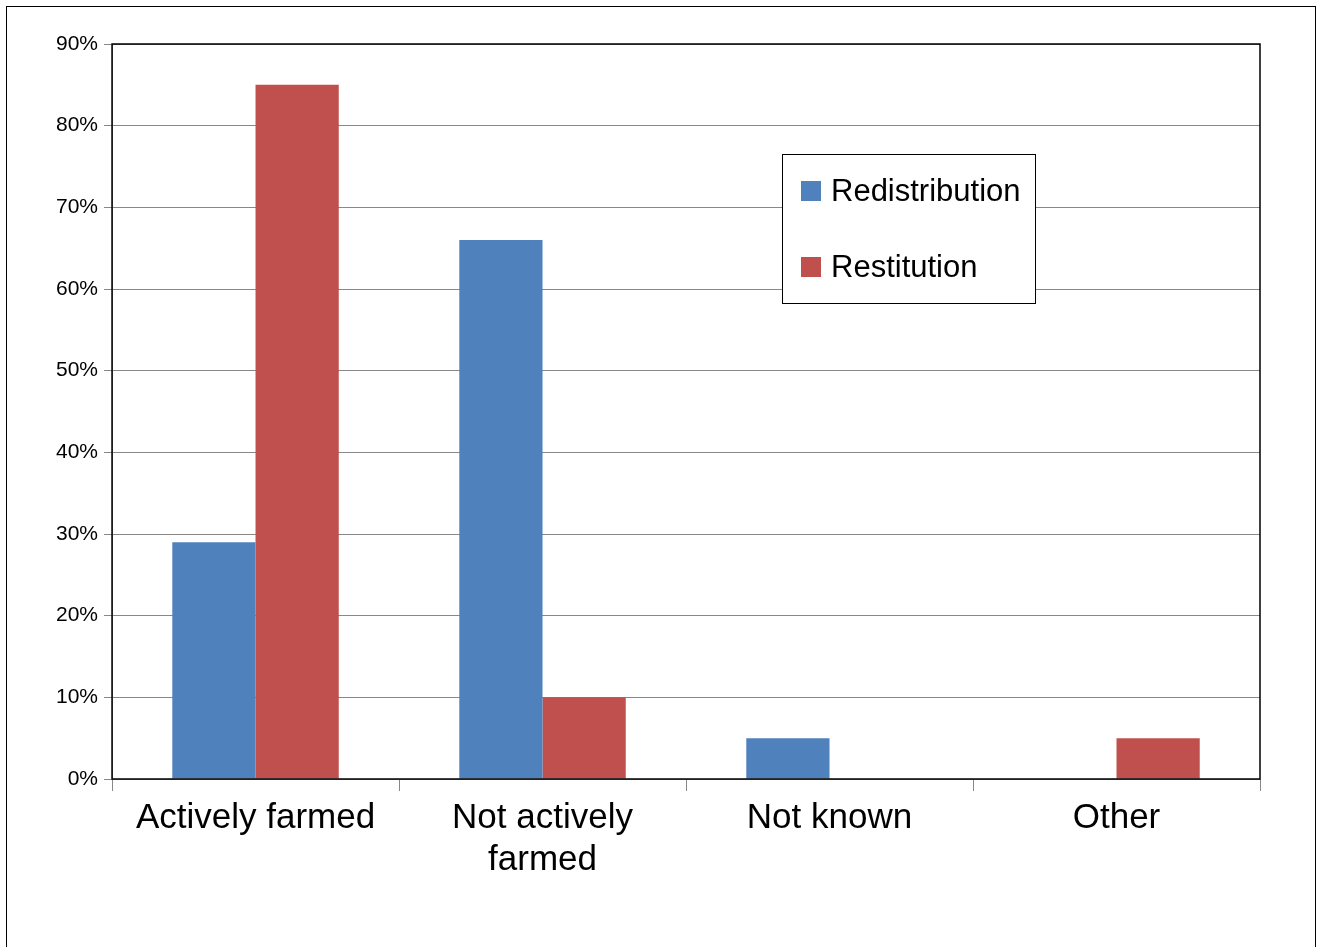 This screenshot has width=1320, height=947. I want to click on x-tick-label: Not actively farmed, so click(543, 836).